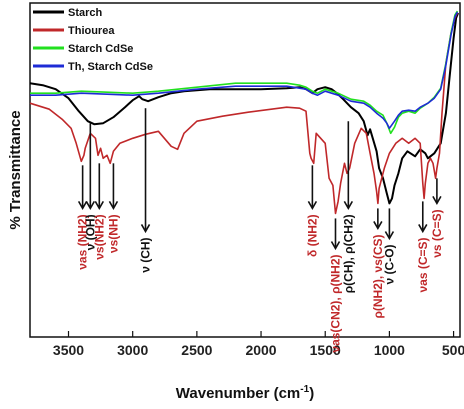 The height and width of the screenshot is (409, 464). Describe the element at coordinates (437, 233) in the screenshot. I see `annotation-label: νs (C=S)` at that location.